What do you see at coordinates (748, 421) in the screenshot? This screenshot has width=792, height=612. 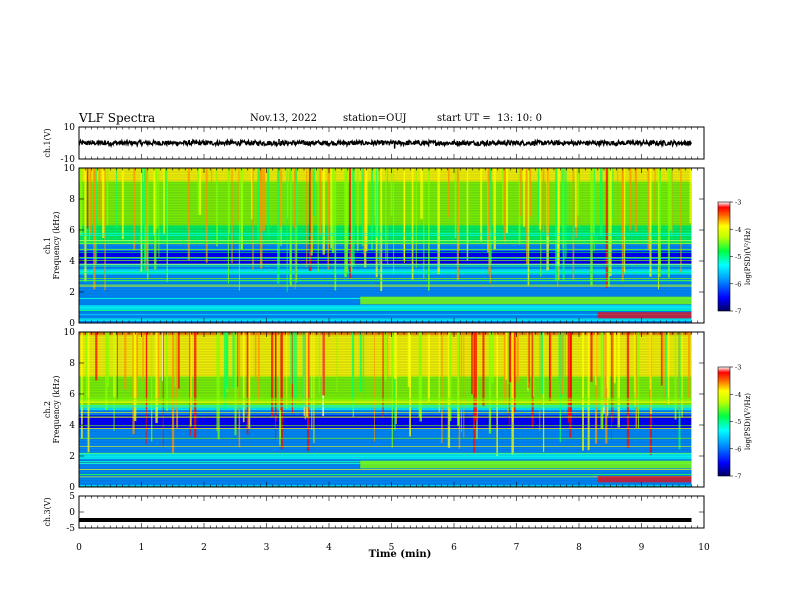 I see `colorbar-ch2-label: log(PSD)(V²/Hz)` at bounding box center [748, 421].